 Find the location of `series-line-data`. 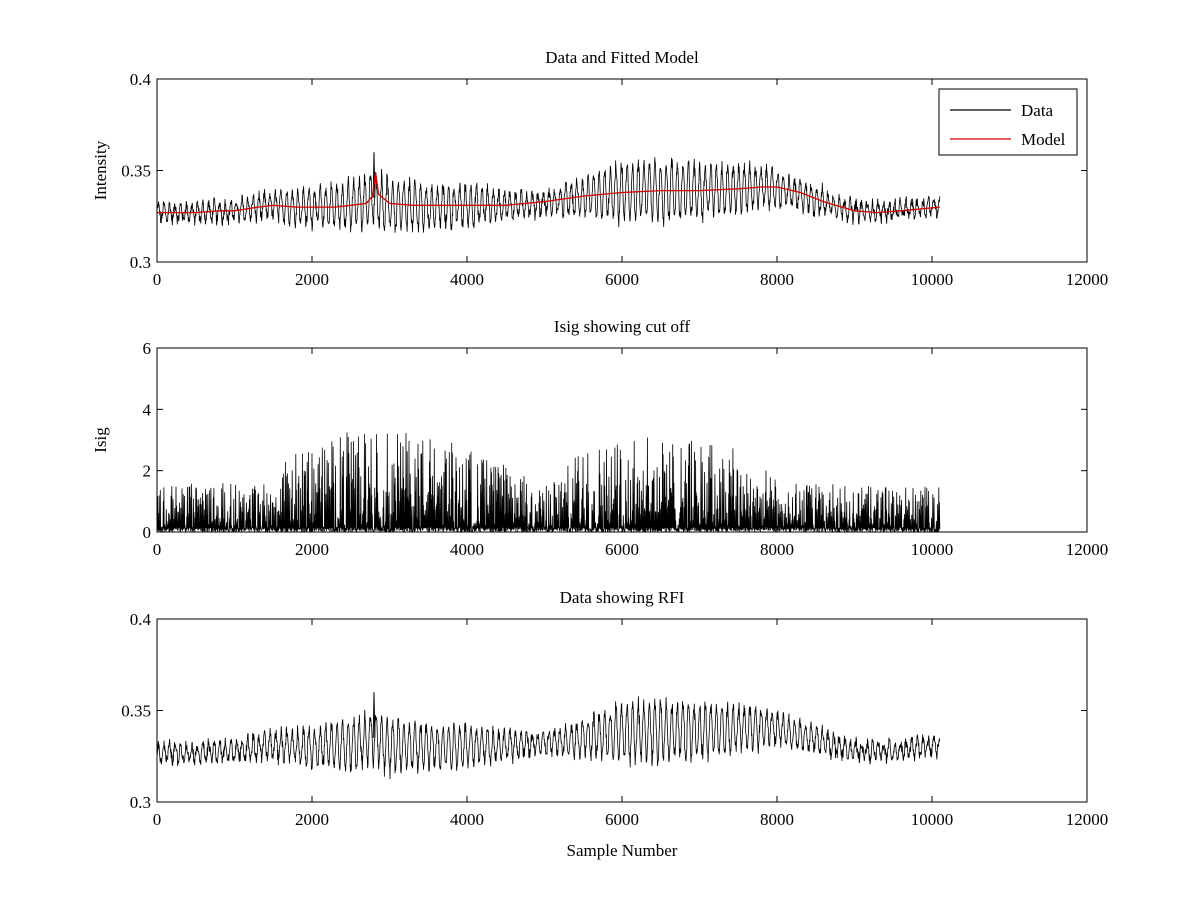

series-line-data is located at coordinates (549, 195).